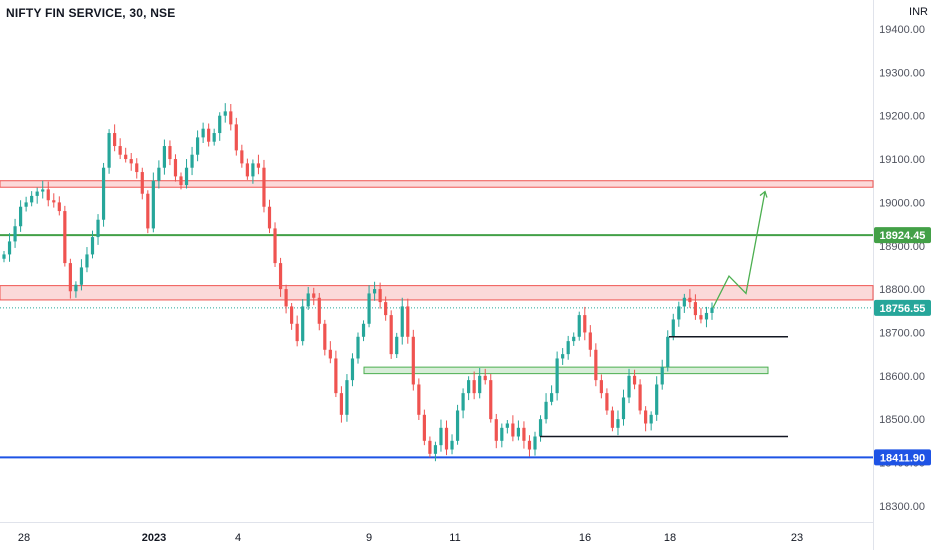  Describe the element at coordinates (902, 247) in the screenshot. I see `price-tick-label: 18900.00` at that location.